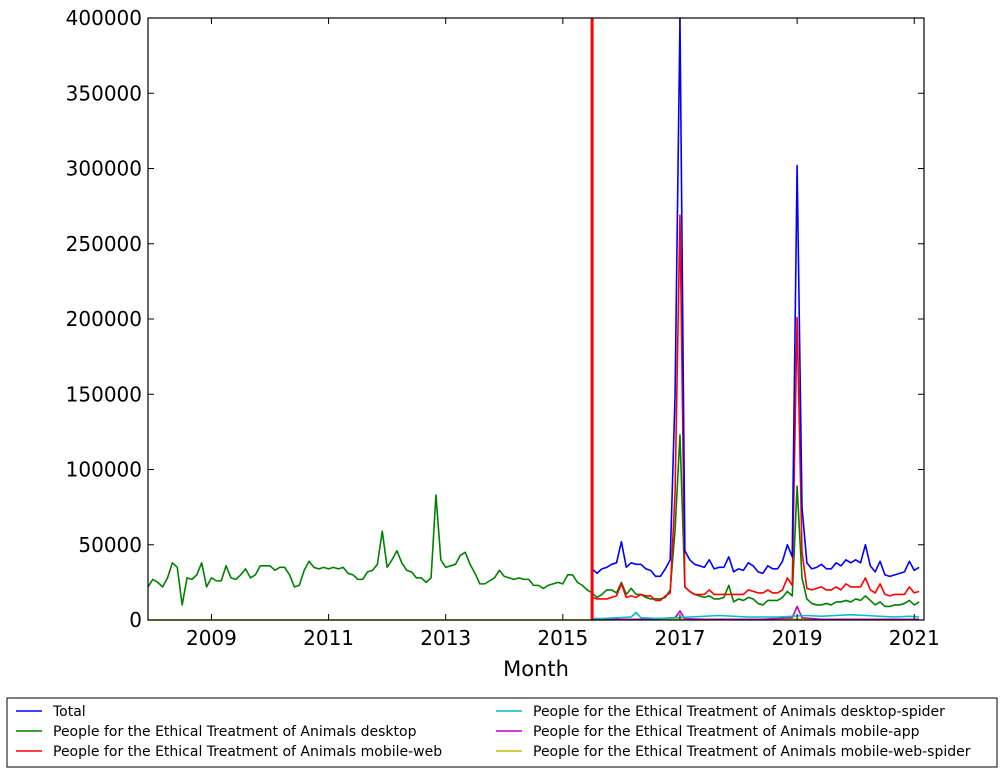  Describe the element at coordinates (680, 638) in the screenshot. I see `x-tick-label: 2017` at that location.